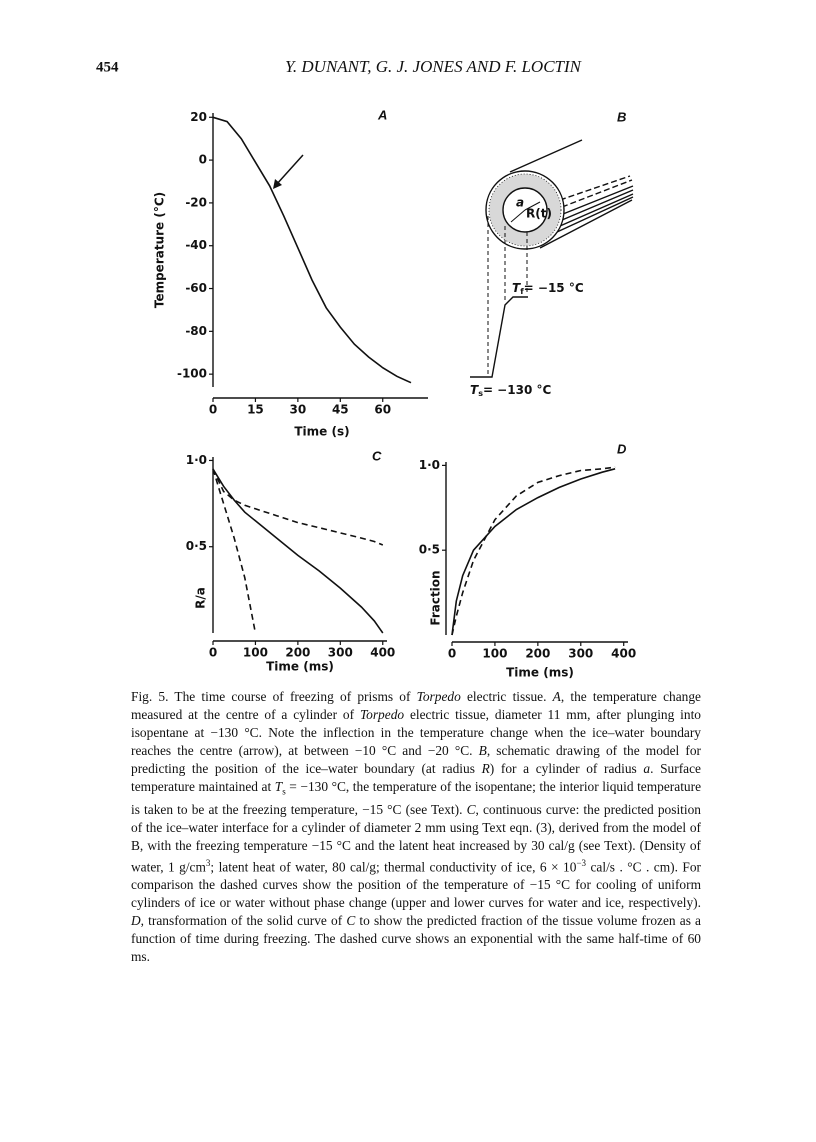 The height and width of the screenshot is (1142, 816). What do you see at coordinates (382, 114) in the screenshot?
I see `panel-label: A` at bounding box center [382, 114].